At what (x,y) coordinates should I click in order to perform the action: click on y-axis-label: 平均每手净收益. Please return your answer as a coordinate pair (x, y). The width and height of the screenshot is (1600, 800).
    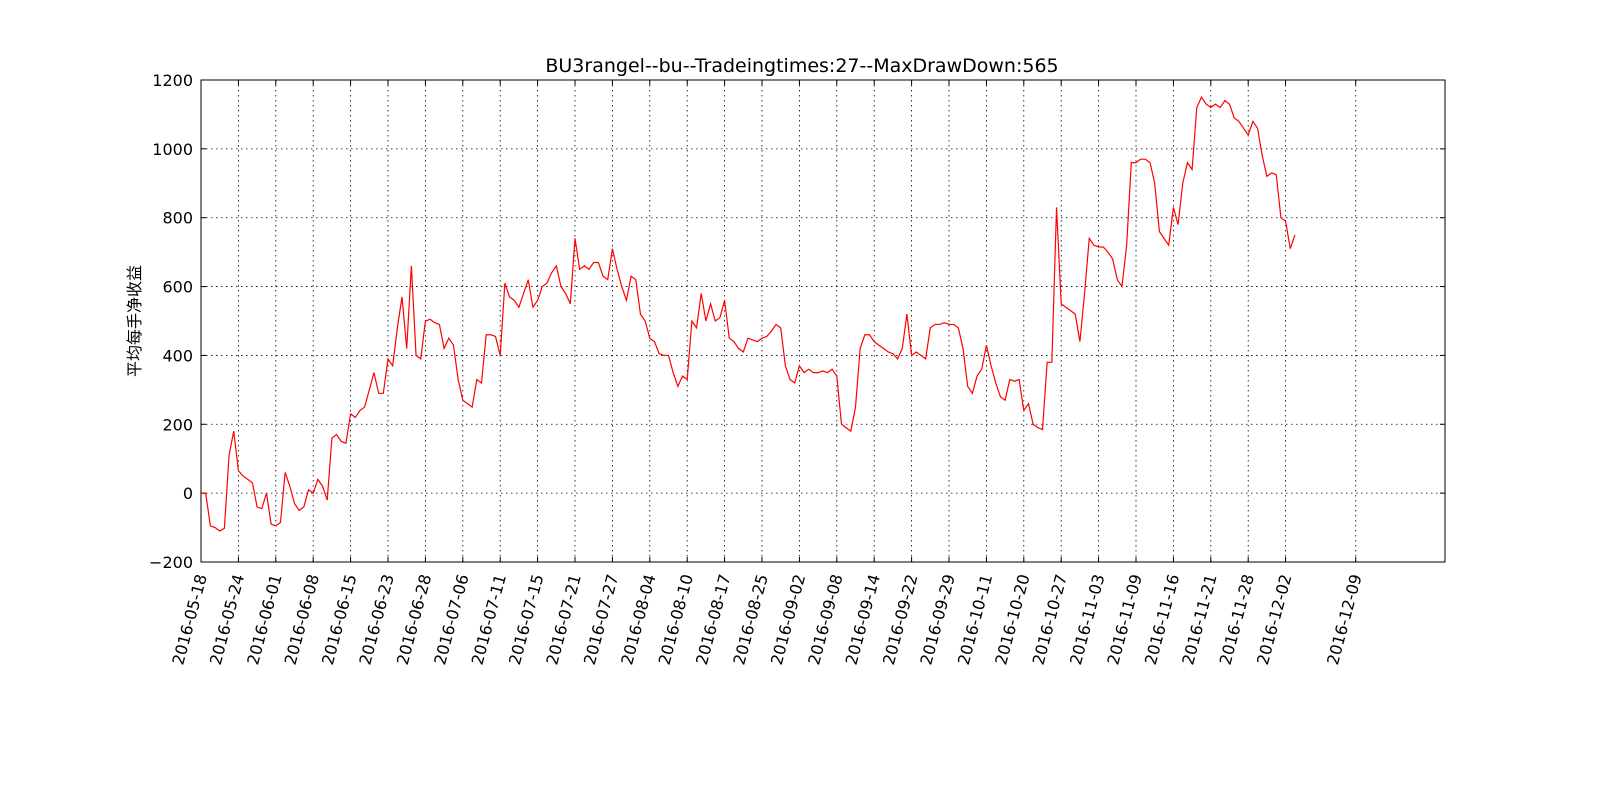
    Looking at the image, I should click on (134, 321).